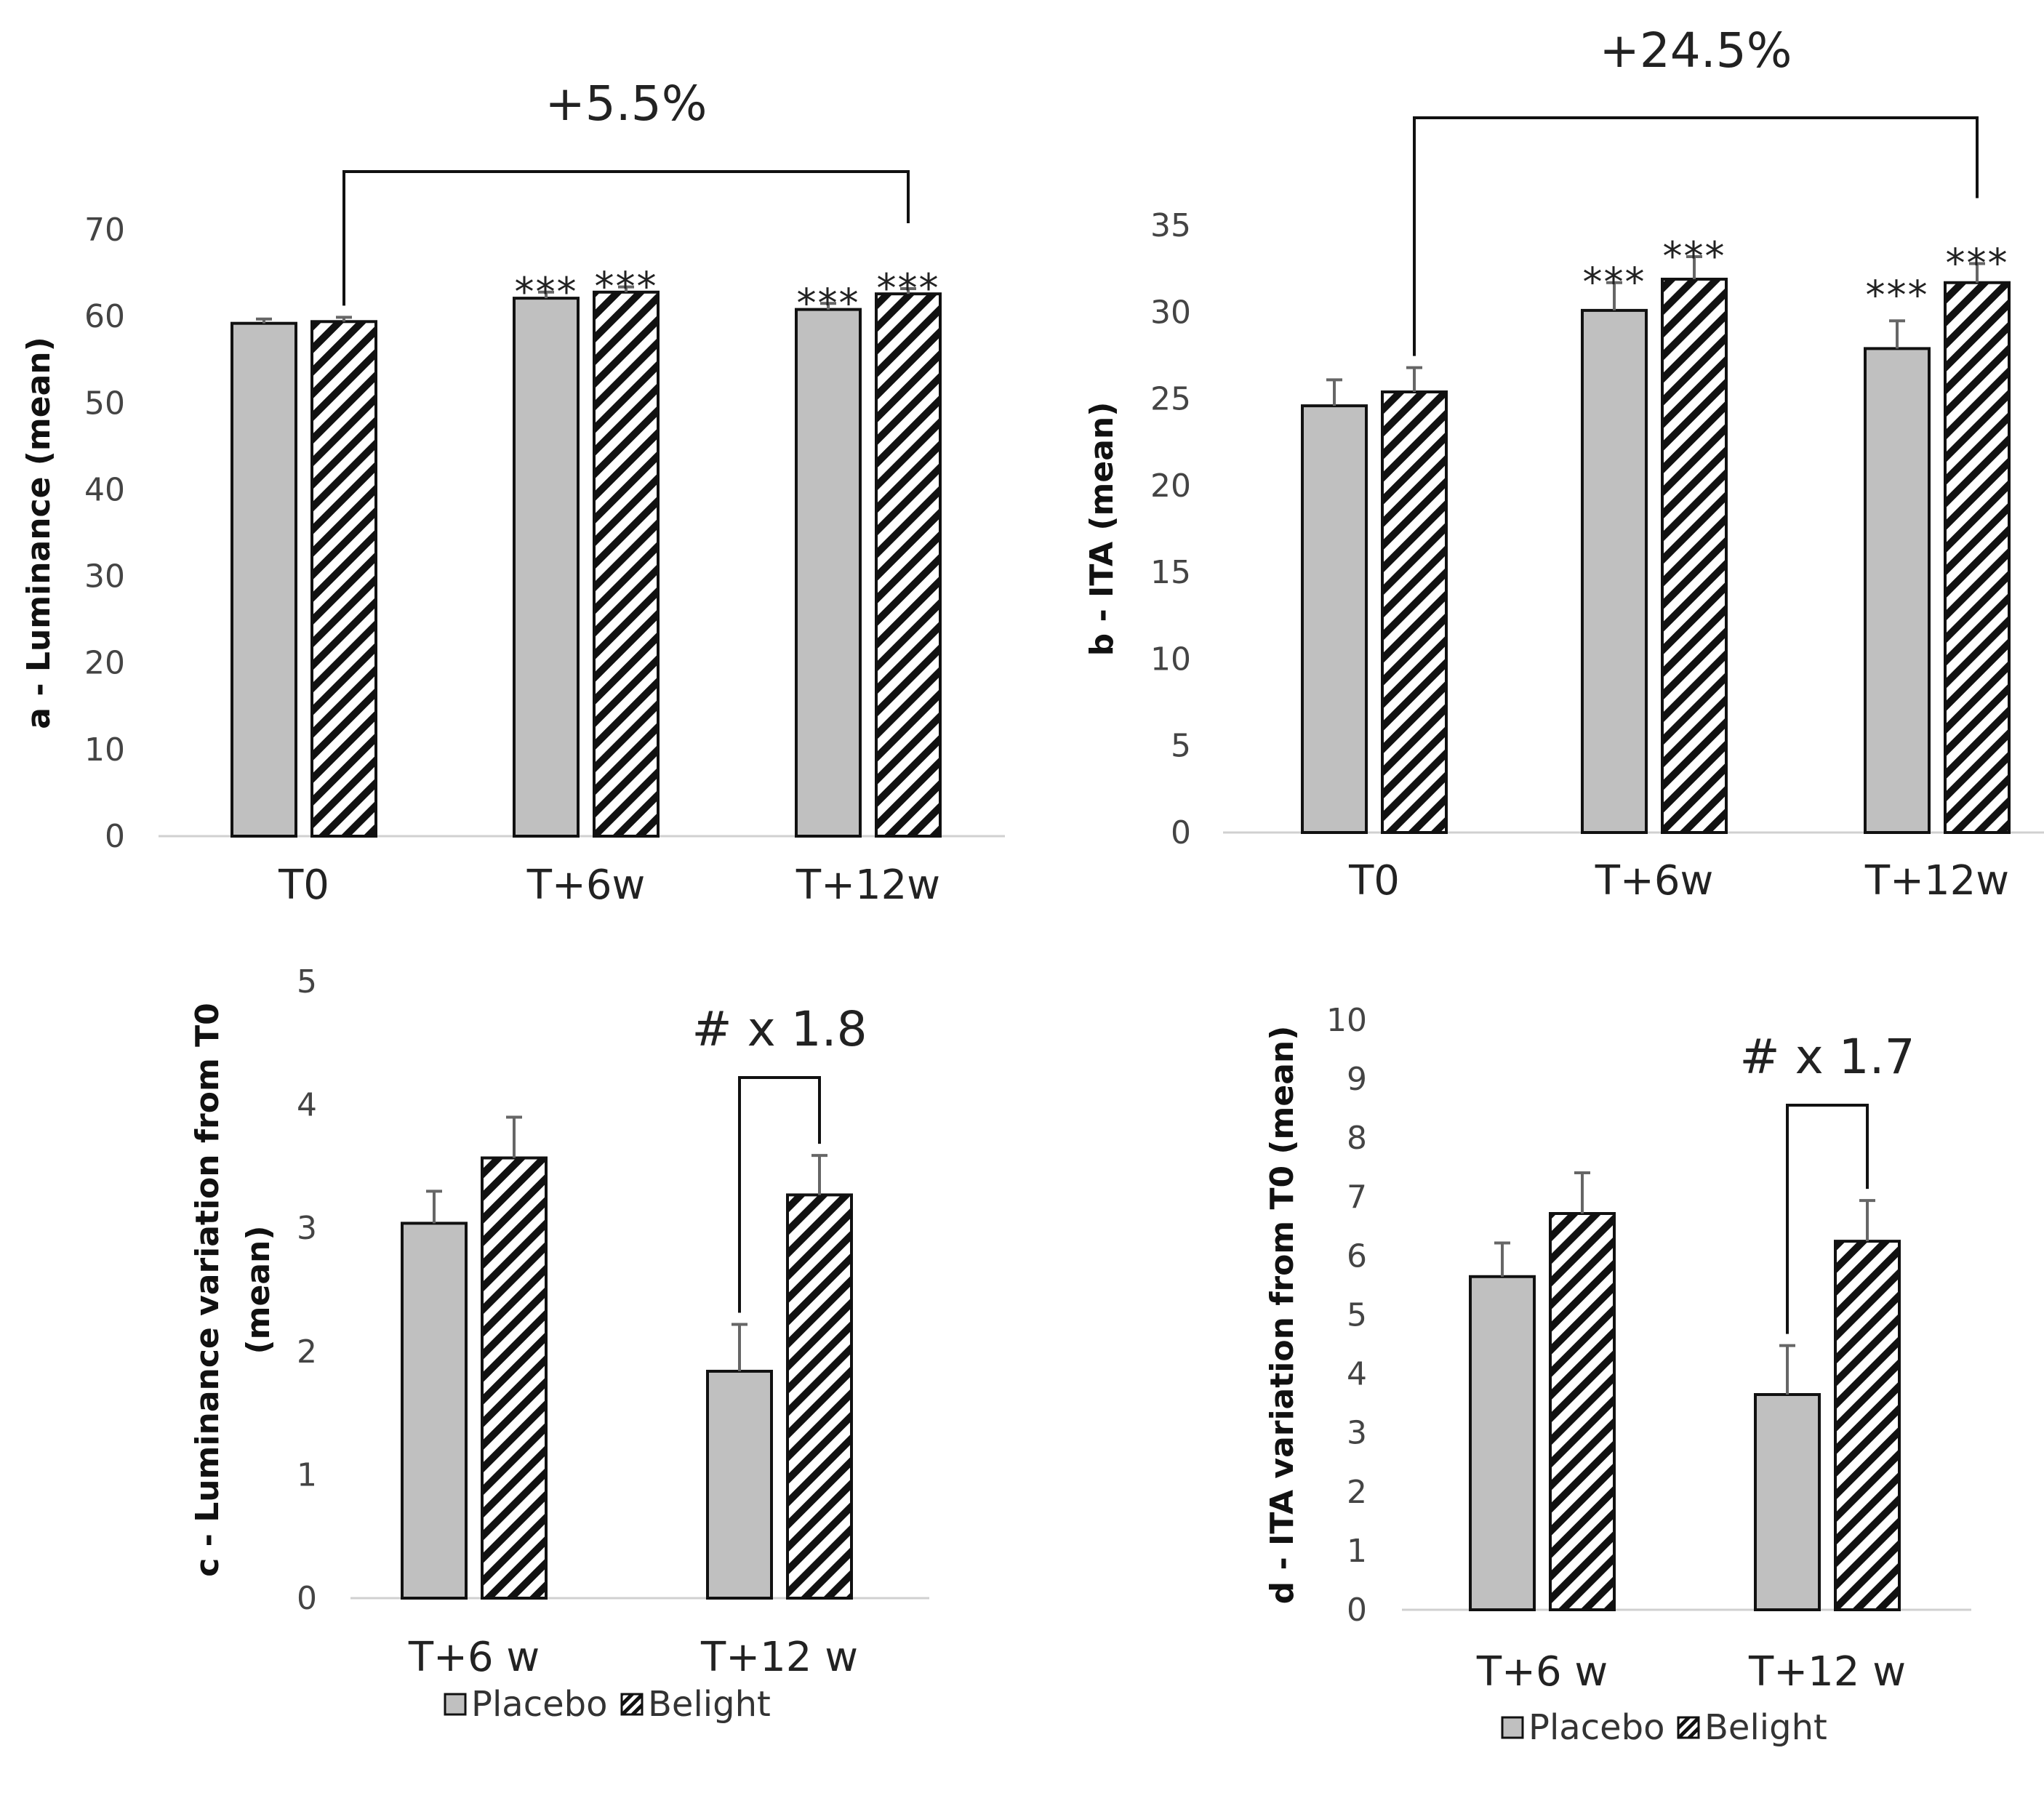 This screenshot has height=1793, width=2044. Describe the element at coordinates (626, 104) in the screenshot. I see `comparison-label: +5.5%` at that location.